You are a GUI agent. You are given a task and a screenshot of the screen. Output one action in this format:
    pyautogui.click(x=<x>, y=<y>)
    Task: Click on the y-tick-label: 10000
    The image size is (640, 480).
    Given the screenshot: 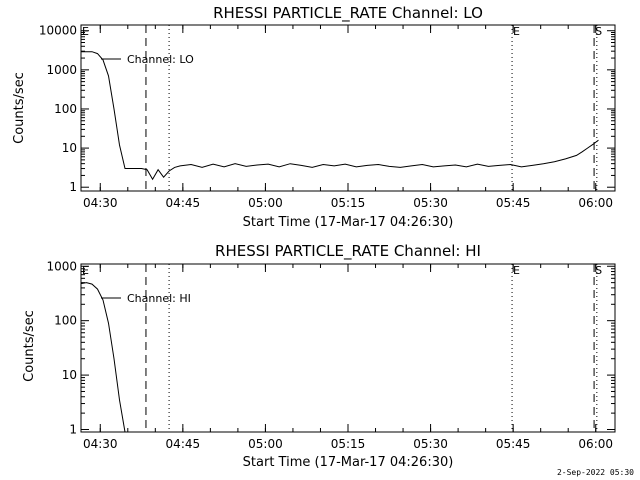 What is the action you would take?
    pyautogui.click(x=58, y=31)
    